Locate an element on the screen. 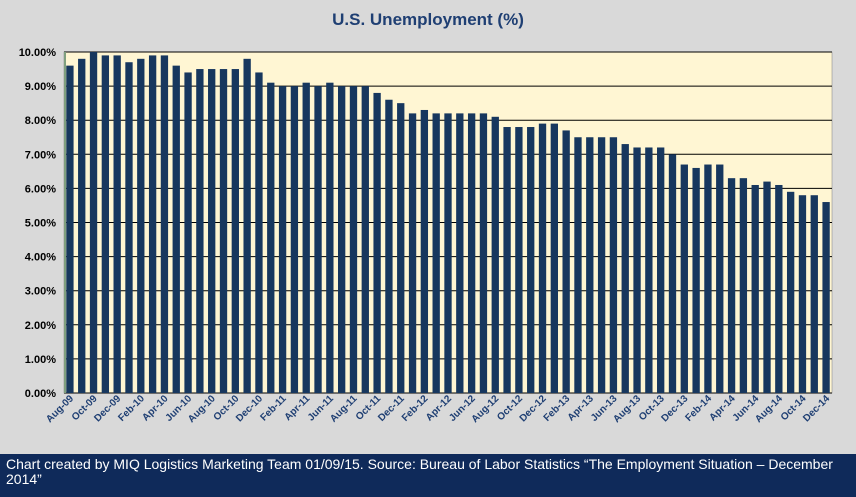 This screenshot has height=497, width=856. y-tick-label: 2.00% is located at coordinates (40, 326).